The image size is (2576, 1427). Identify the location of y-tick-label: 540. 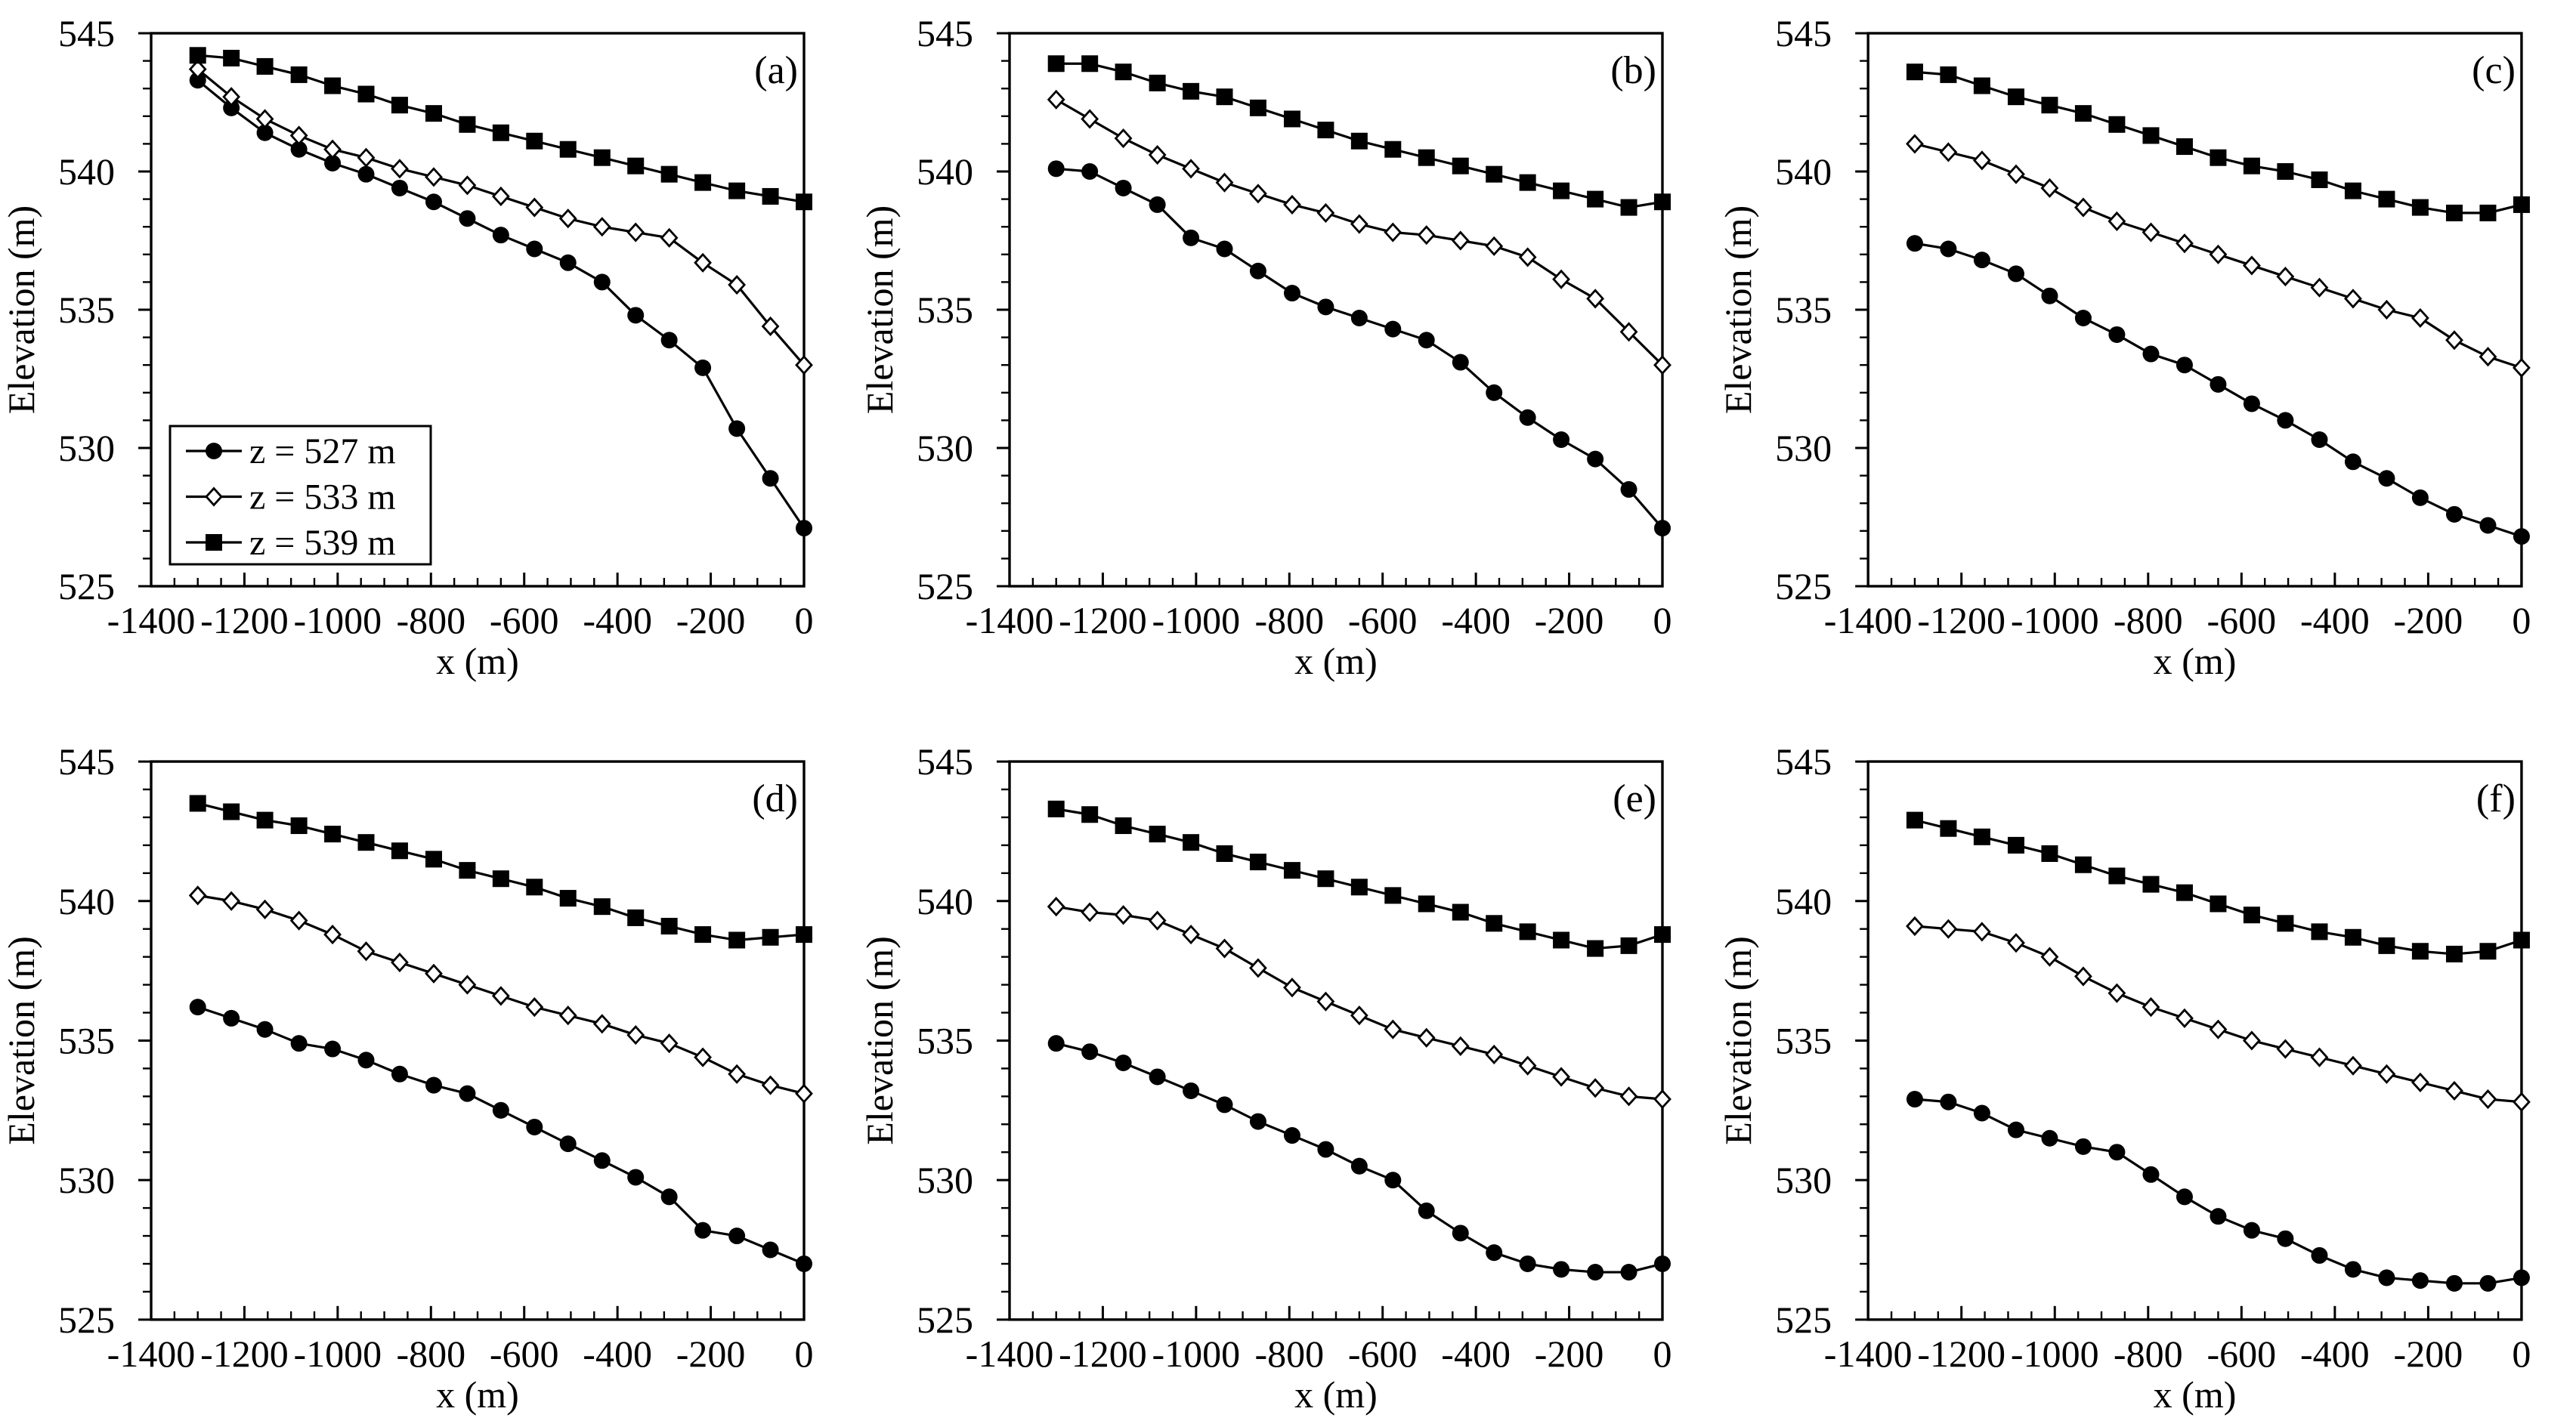
(945, 901).